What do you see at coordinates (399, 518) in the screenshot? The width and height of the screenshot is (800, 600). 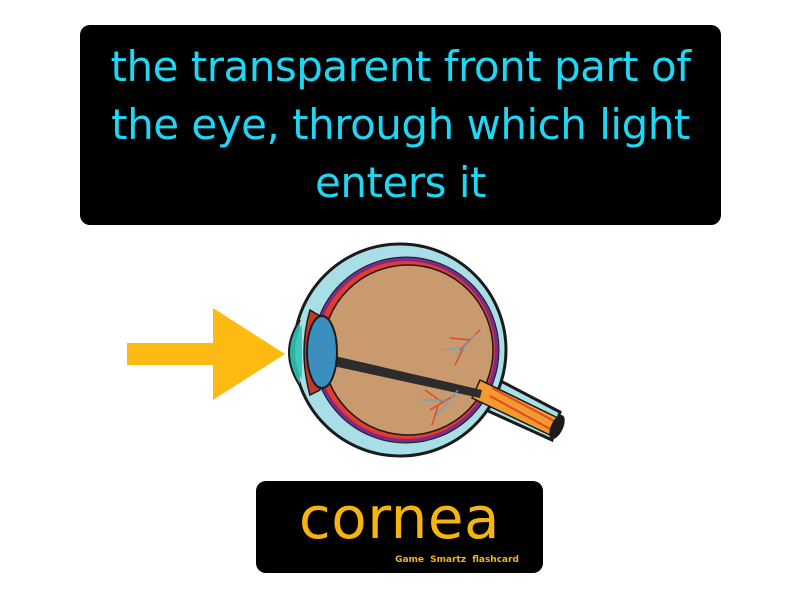 I see `term-text: cornea` at bounding box center [399, 518].